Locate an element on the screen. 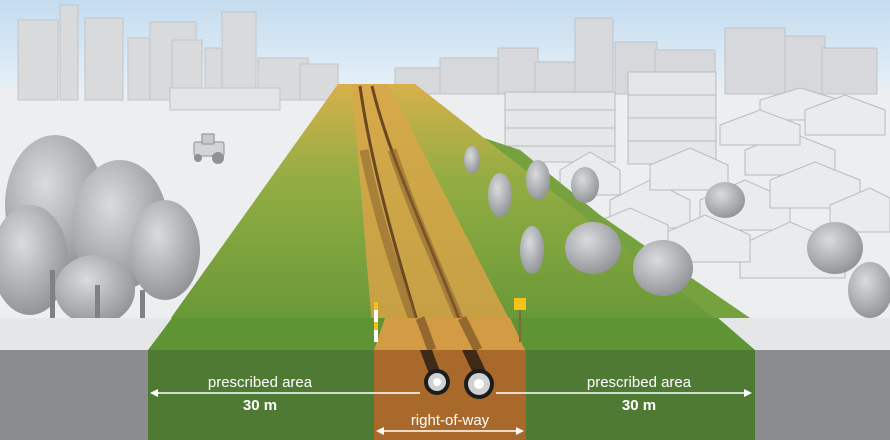 This screenshot has width=890, height=440. prescribed-area-left-label: prescribed area is located at coordinates (260, 382).